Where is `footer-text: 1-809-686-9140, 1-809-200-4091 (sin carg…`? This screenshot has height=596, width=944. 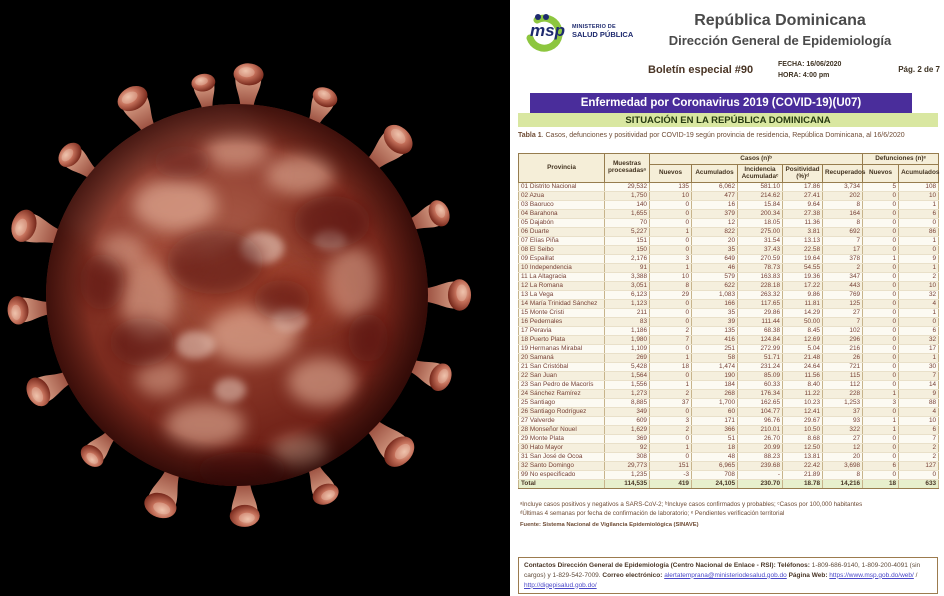
footer-text: 1-809-686-9140, 1-809-200-4091 (sin carg… is located at coordinates (722, 570).